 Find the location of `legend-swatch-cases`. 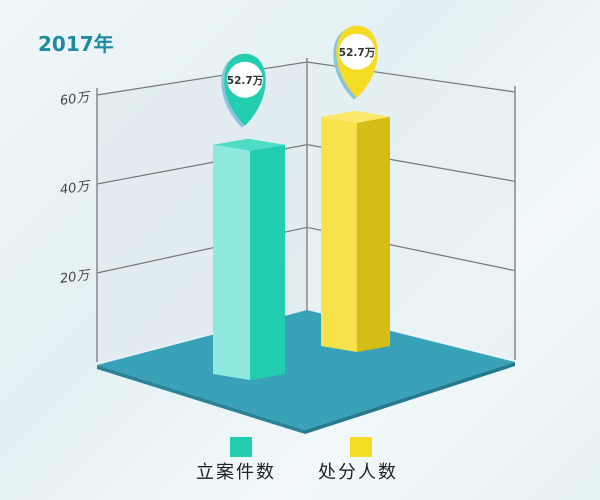

legend-swatch-cases is located at coordinates (241, 447).